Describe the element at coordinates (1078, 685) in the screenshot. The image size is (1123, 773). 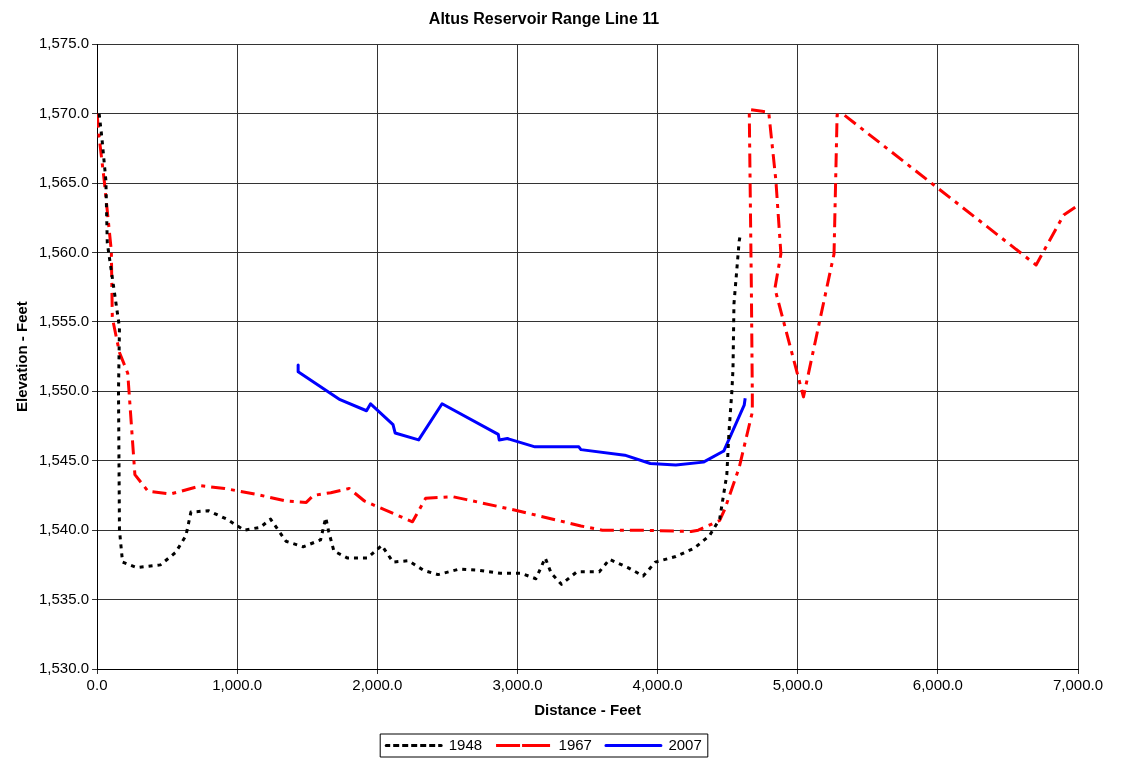
I see `x-tick-label: 7,000.0` at that location.